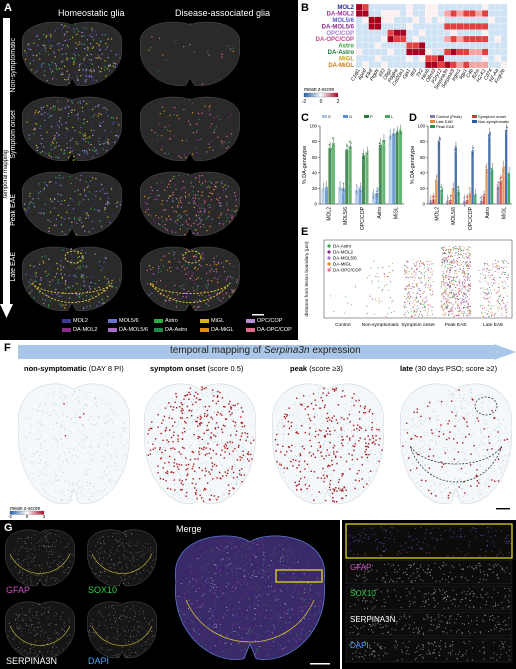 Image resolution: width=516 pixels, height=669 pixels. What do you see at coordinates (264, 321) in the screenshot?
I see `legend-a-item: OPC/COP` at bounding box center [264, 321].